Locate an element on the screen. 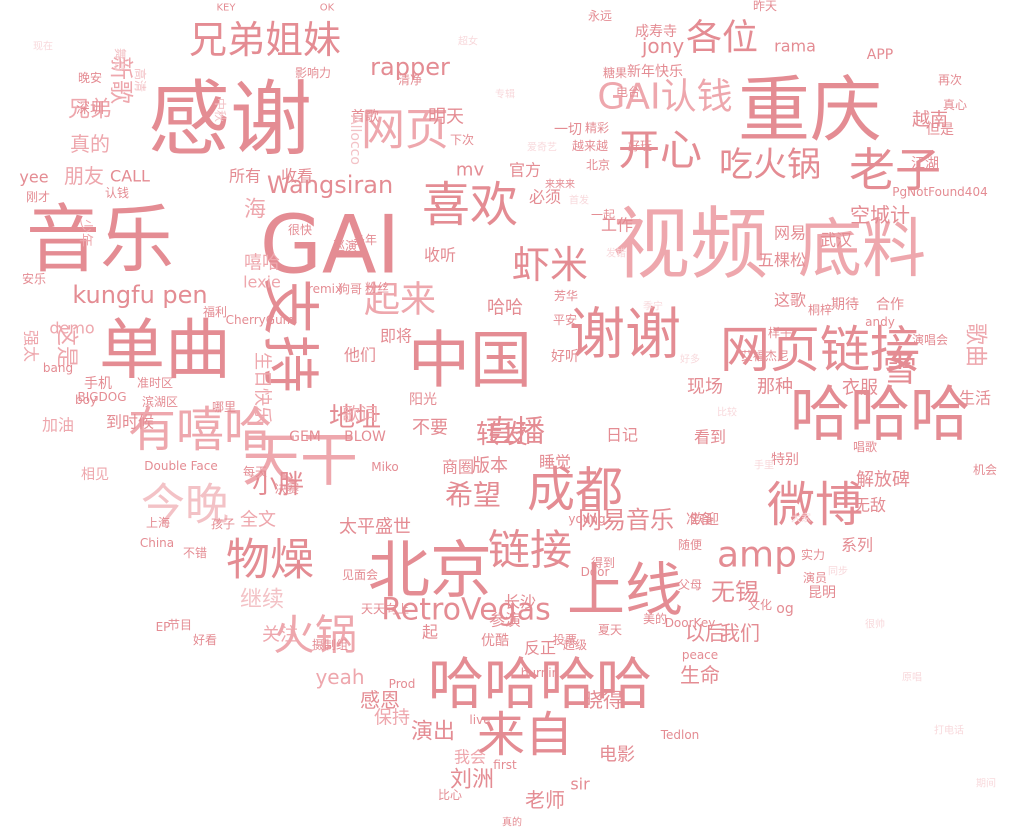  cloud-word: 兄弟 is located at coordinates (90, 110).